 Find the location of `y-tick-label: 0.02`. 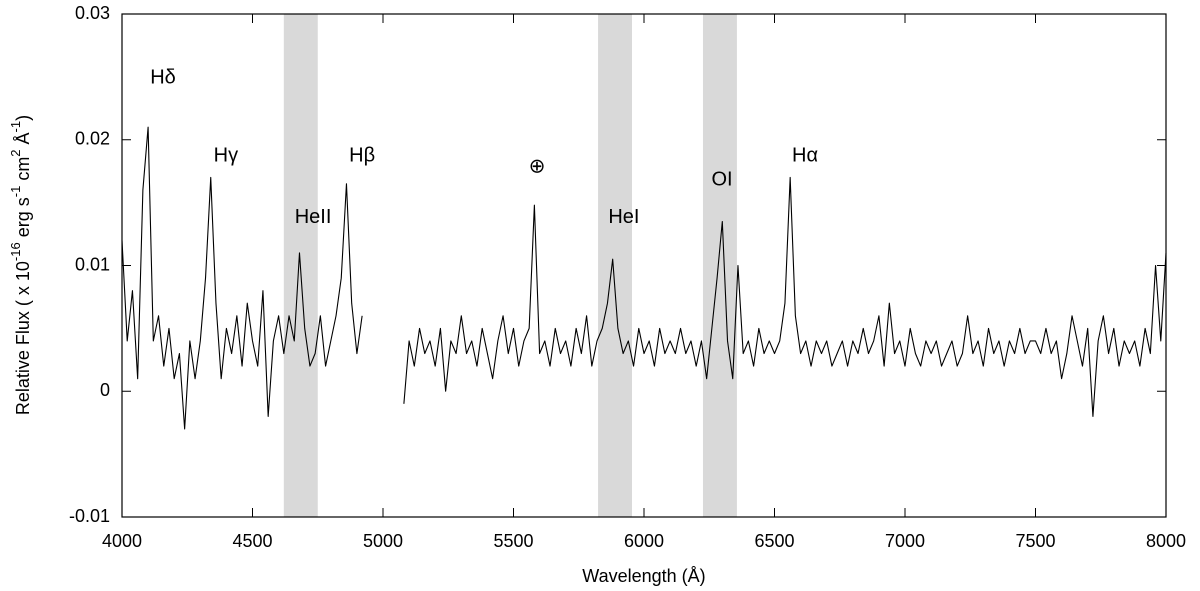

y-tick-label: 0.02 is located at coordinates (92, 139).